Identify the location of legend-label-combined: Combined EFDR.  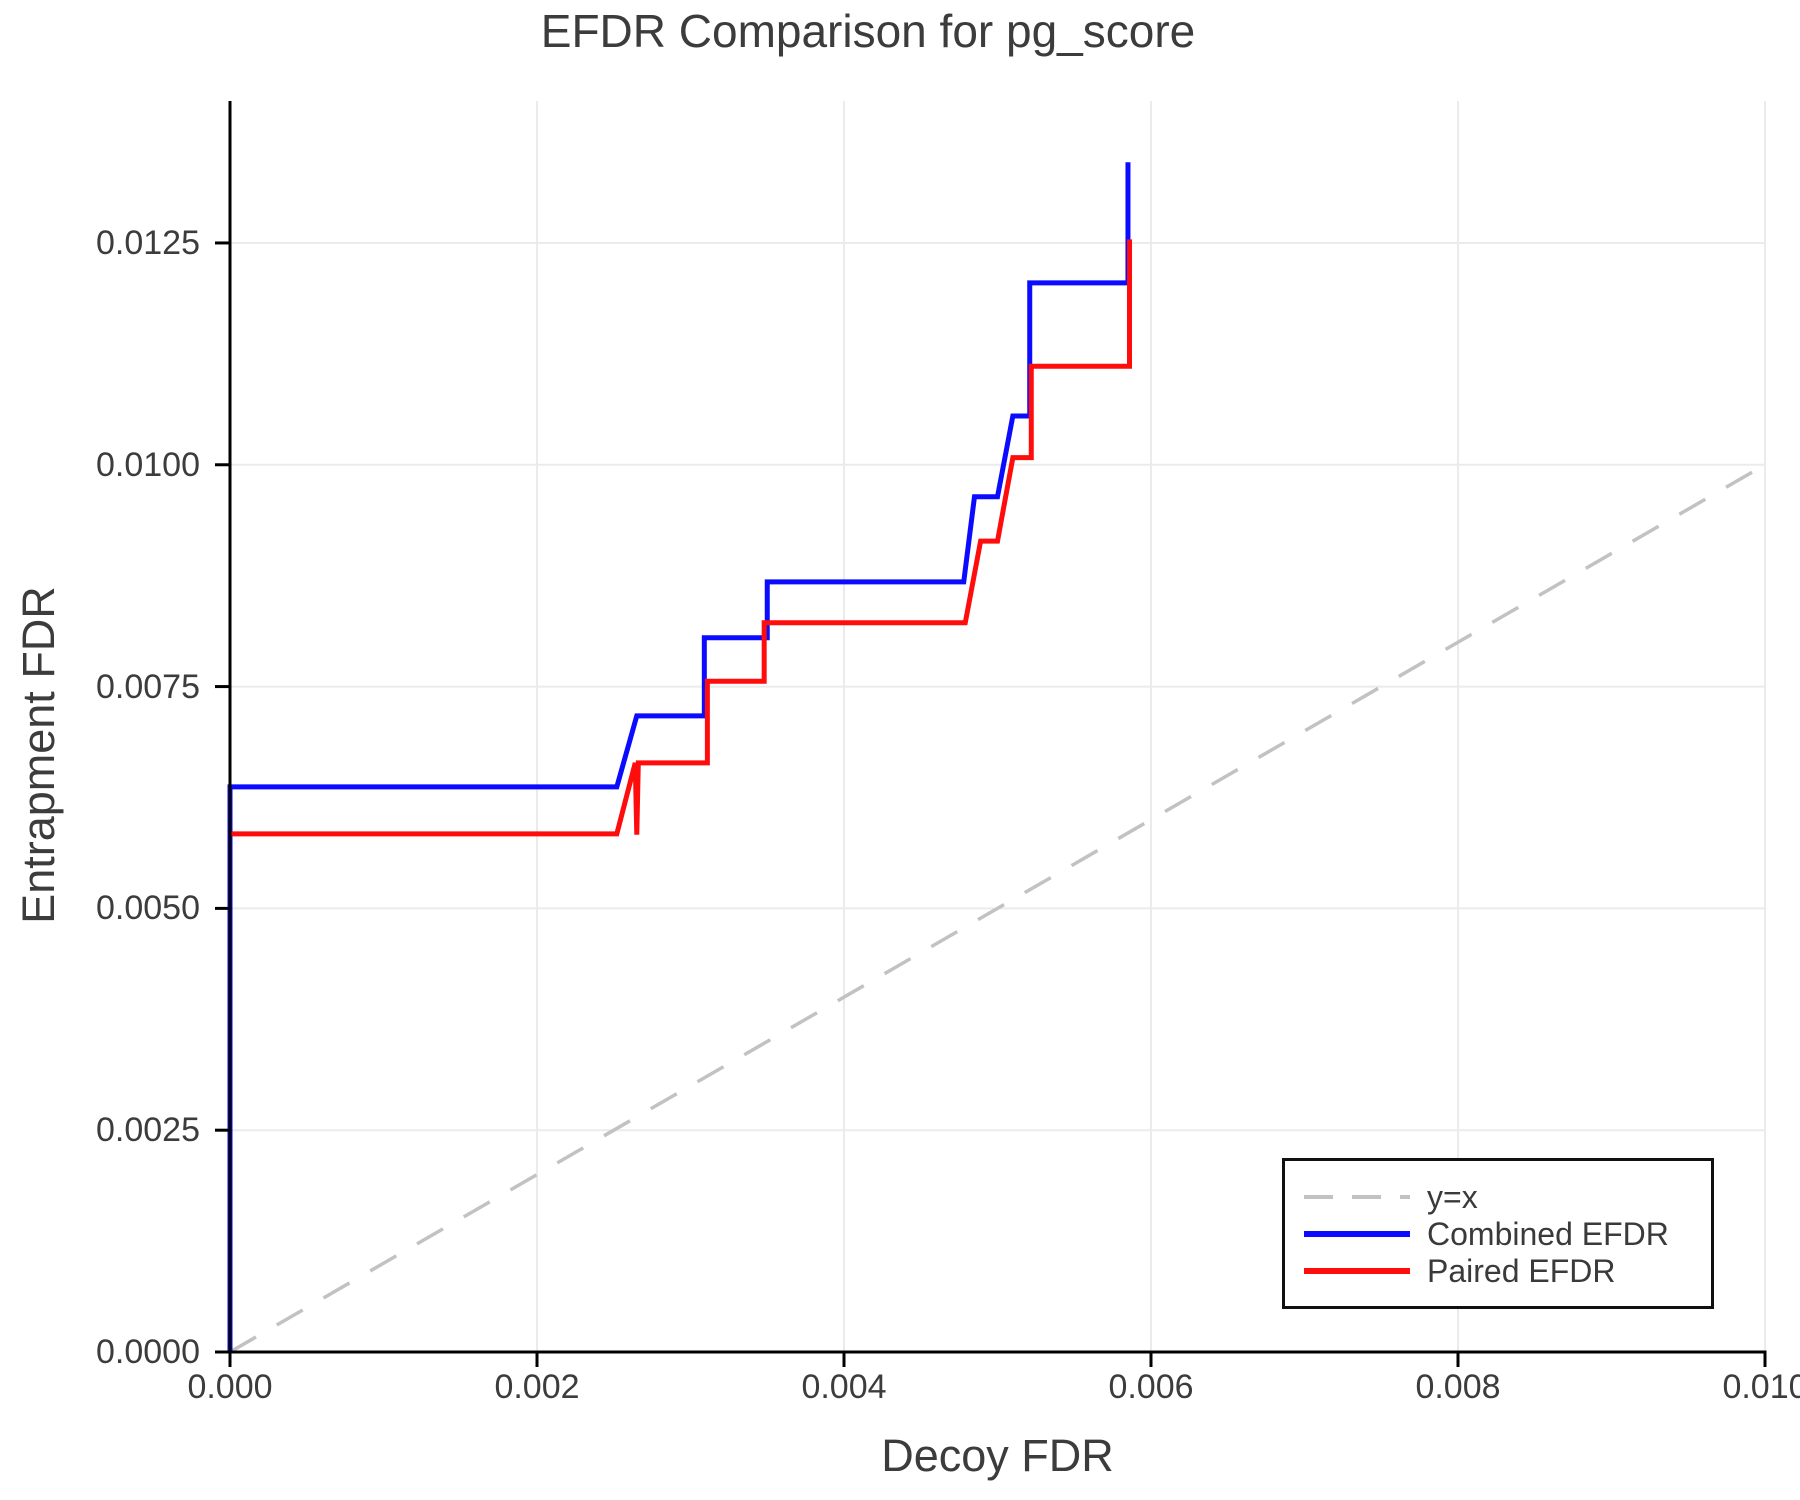
(1548, 1233).